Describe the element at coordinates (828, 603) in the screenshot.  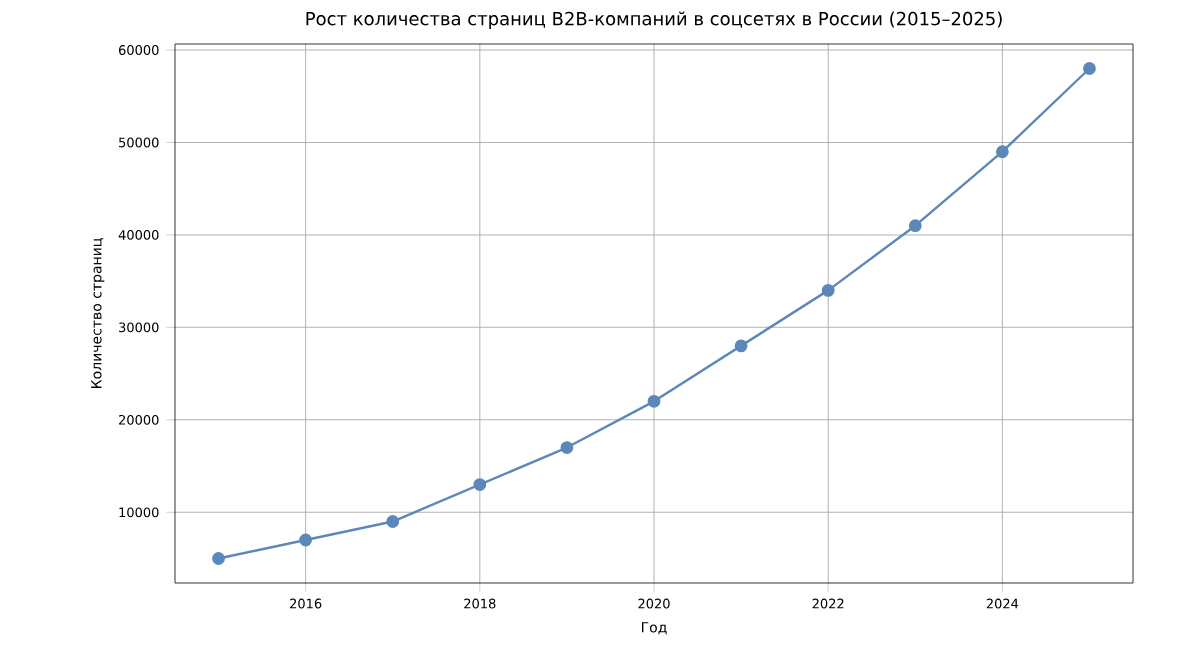
I see `x-tick-label: 2022` at that location.